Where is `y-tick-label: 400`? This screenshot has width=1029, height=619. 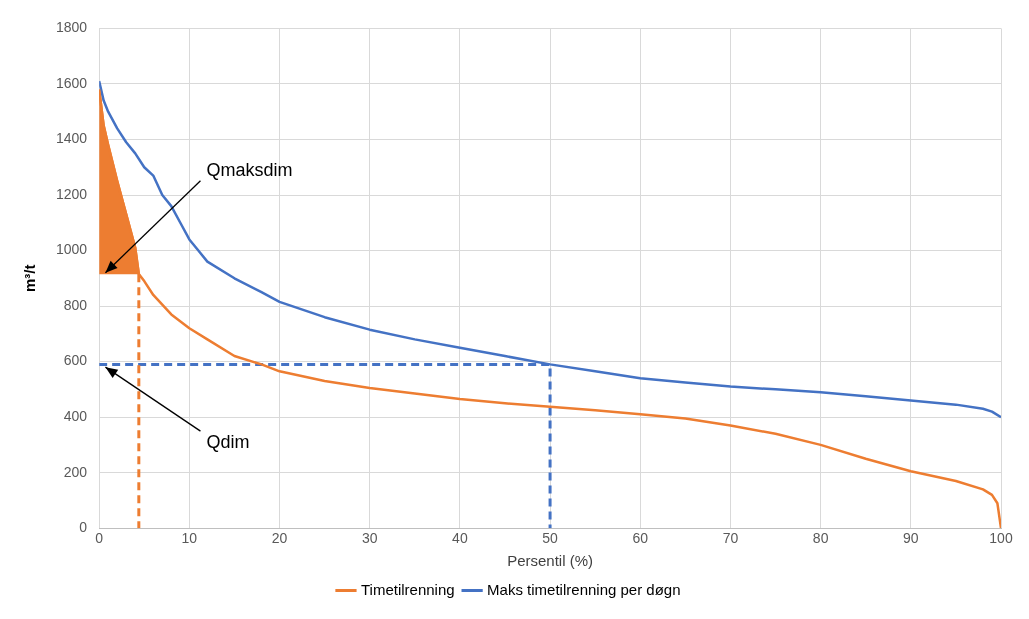
y-tick-label: 400 is located at coordinates (75, 415).